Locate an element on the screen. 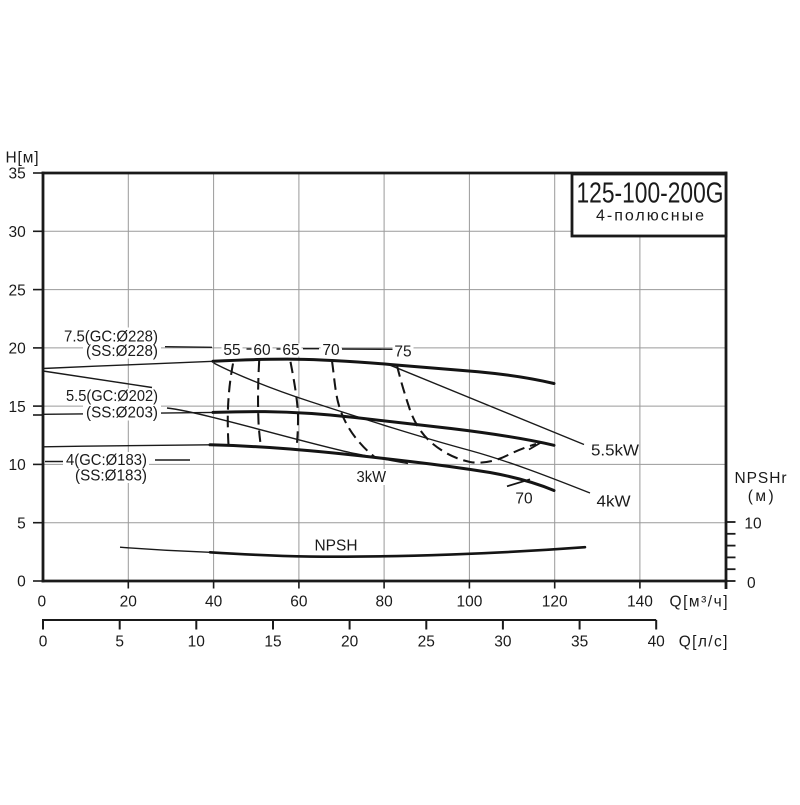 Image resolution: width=800 pixels, height=805 pixels. svg-text: (SS:Ø183) is located at coordinates (111, 475).